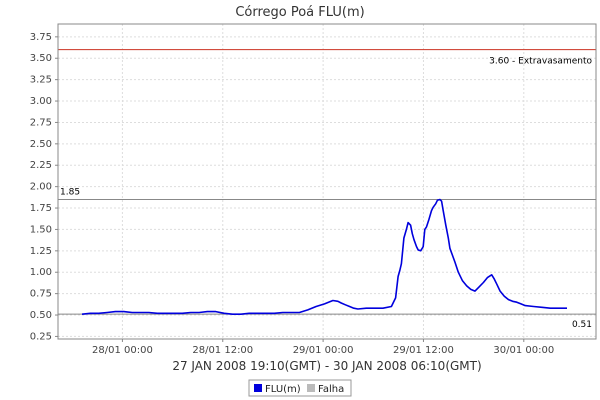 The image size is (600, 400). What do you see at coordinates (41, 165) in the screenshot?
I see `y-tick-label: 2.25` at bounding box center [41, 165].